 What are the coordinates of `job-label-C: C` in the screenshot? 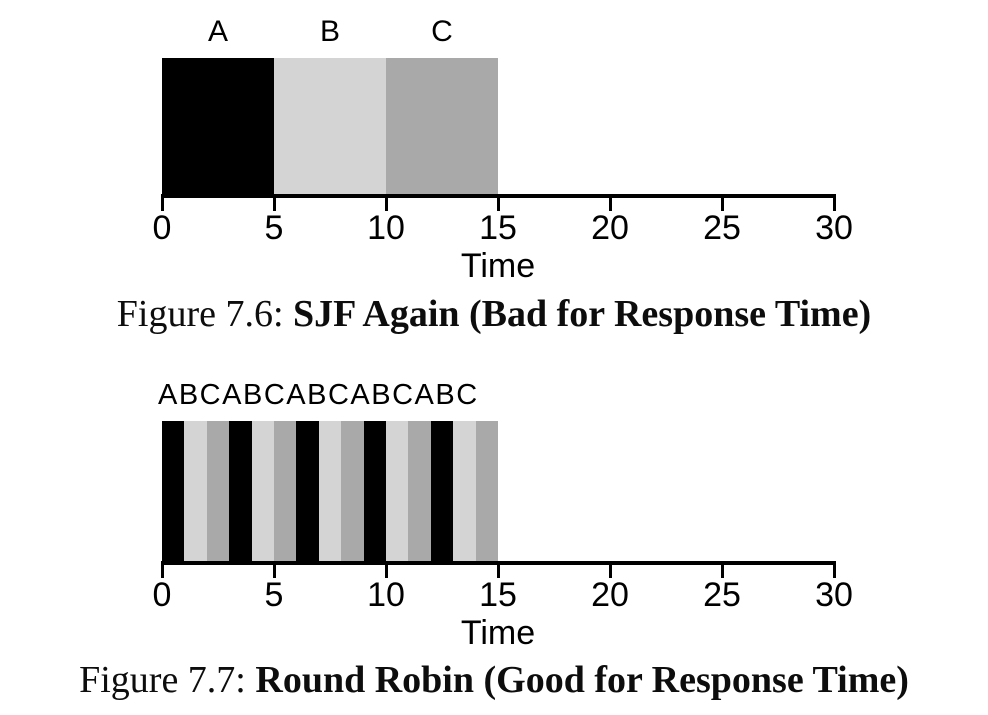 It's located at (442, 31).